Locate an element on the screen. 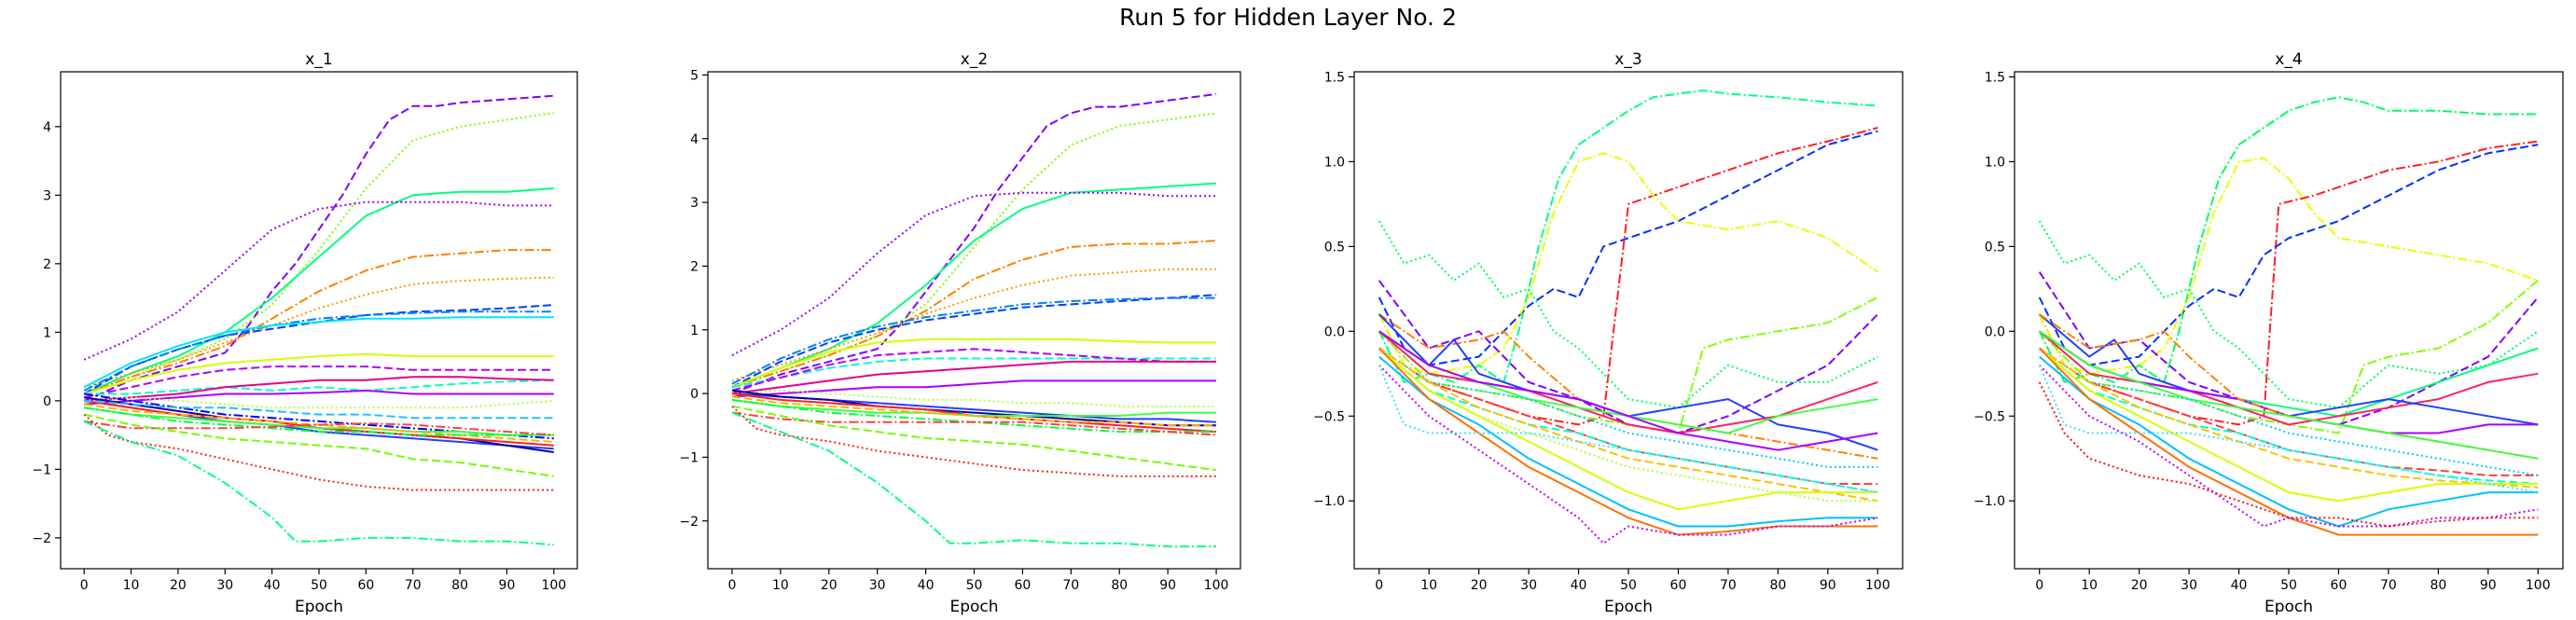  x-tick-label: 10 is located at coordinates (2089, 585).